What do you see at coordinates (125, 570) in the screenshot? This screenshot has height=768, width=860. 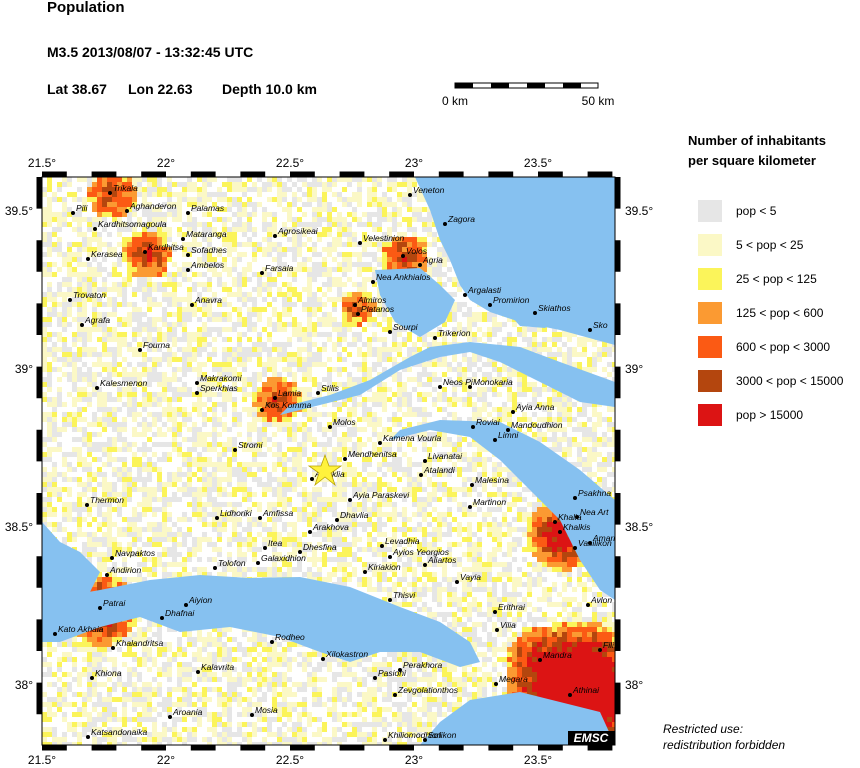 I see `town-label: Andirion` at bounding box center [125, 570].